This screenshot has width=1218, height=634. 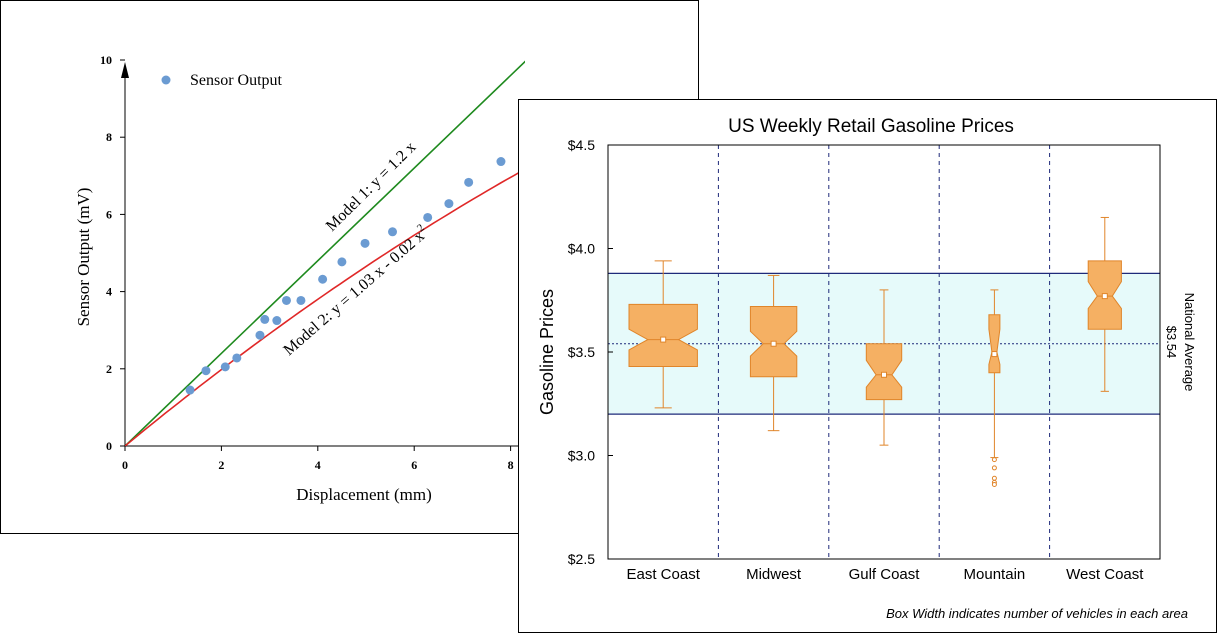 I want to click on category-label: West Coast, so click(x=1105, y=574).